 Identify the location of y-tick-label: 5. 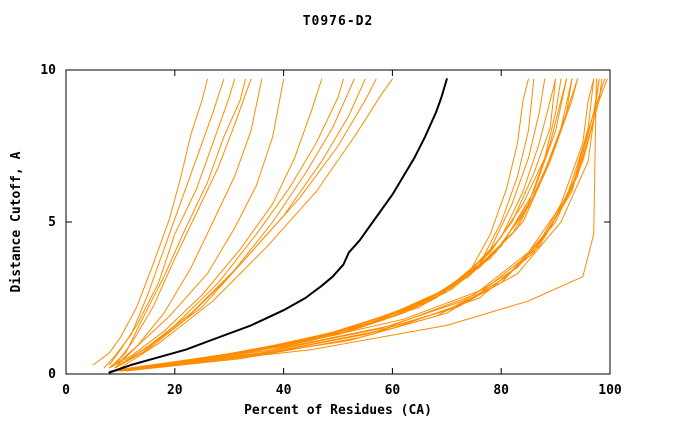
(52, 222).